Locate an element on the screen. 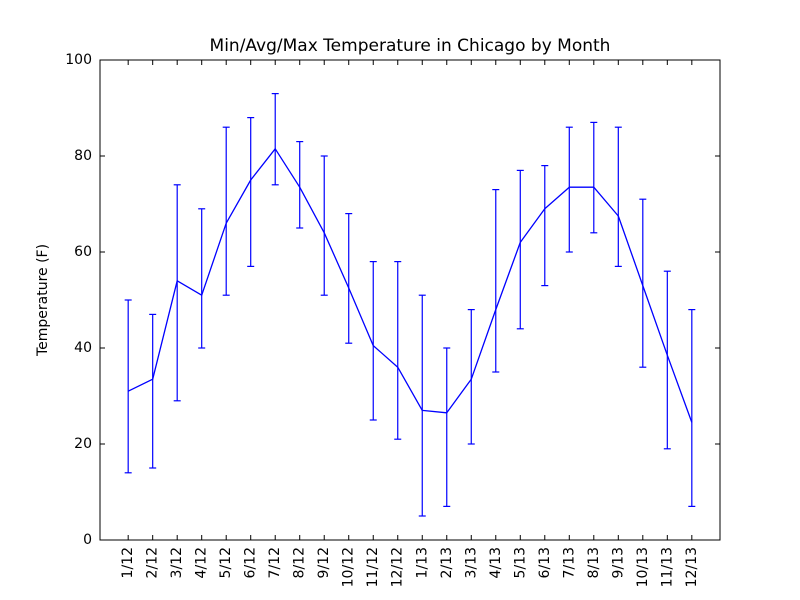 This screenshot has width=800, height=600. x-tick-label: 12/13 is located at coordinates (692, 567).